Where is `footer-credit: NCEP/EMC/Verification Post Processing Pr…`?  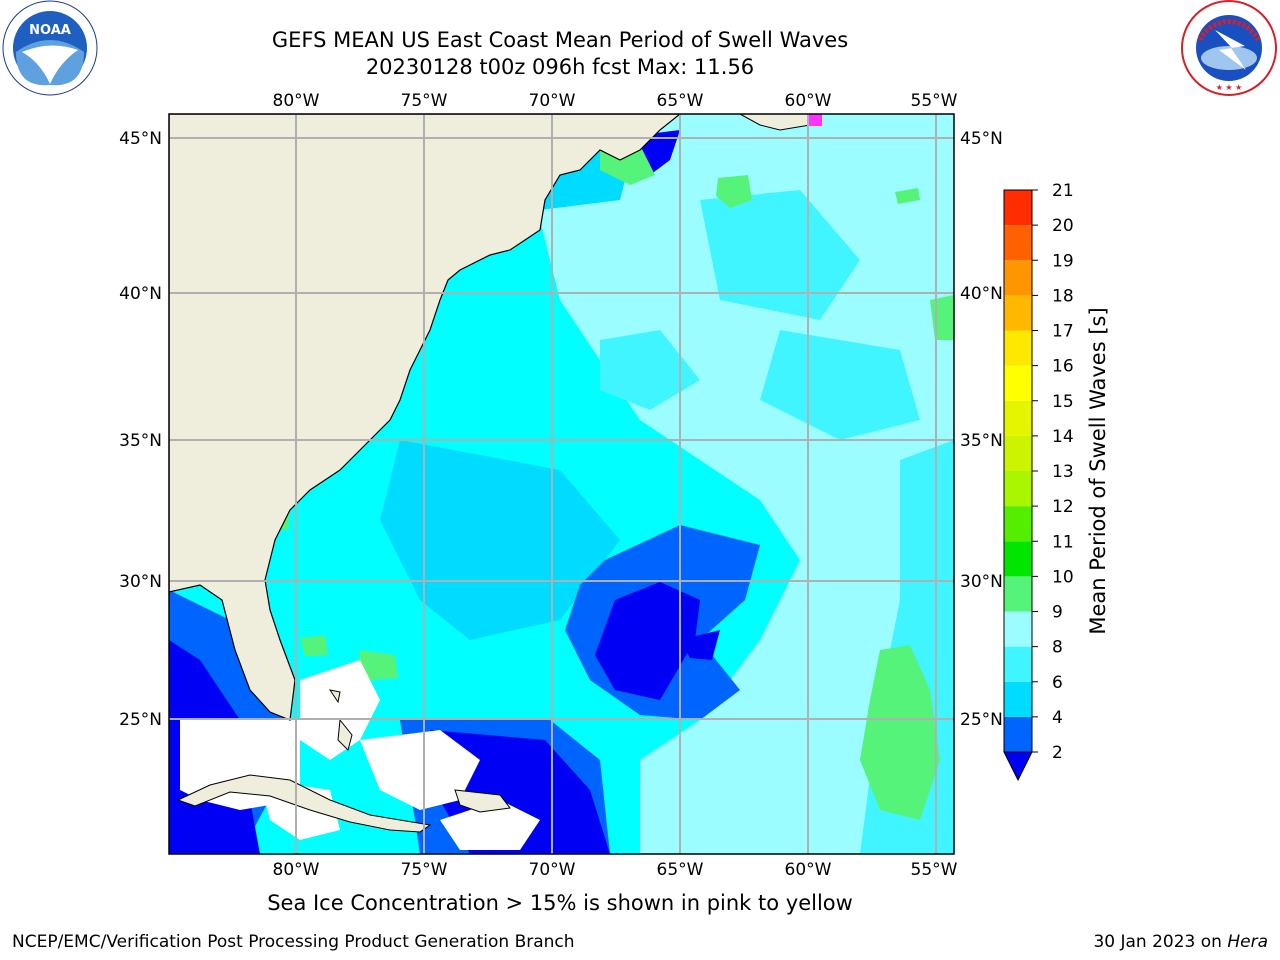 footer-credit: NCEP/EMC/Verification Post Processing Pr… is located at coordinates (293, 942).